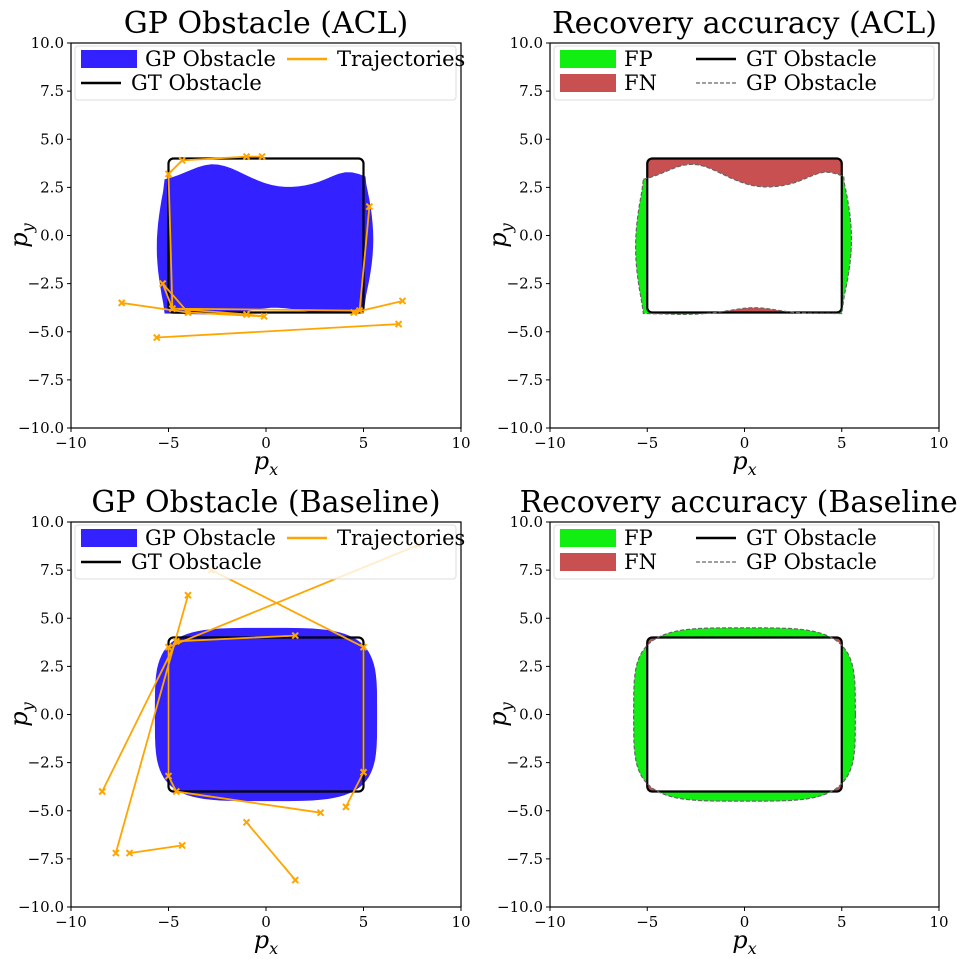 The width and height of the screenshot is (957, 959). Describe the element at coordinates (640, 562) in the screenshot. I see `legend-label: FN` at that location.